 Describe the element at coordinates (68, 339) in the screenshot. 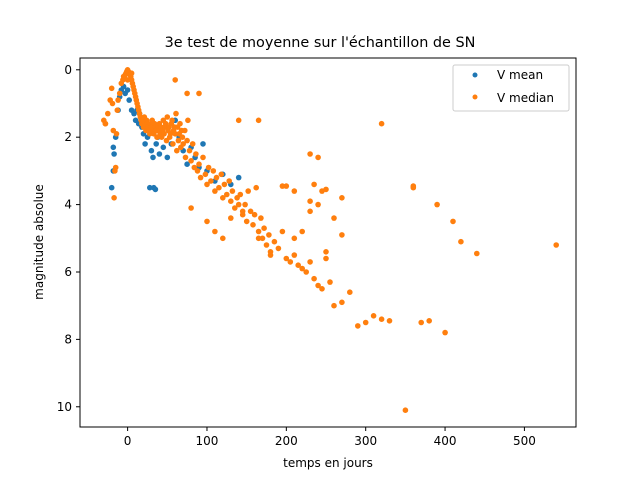

I see `y-tick-label: 8` at that location.